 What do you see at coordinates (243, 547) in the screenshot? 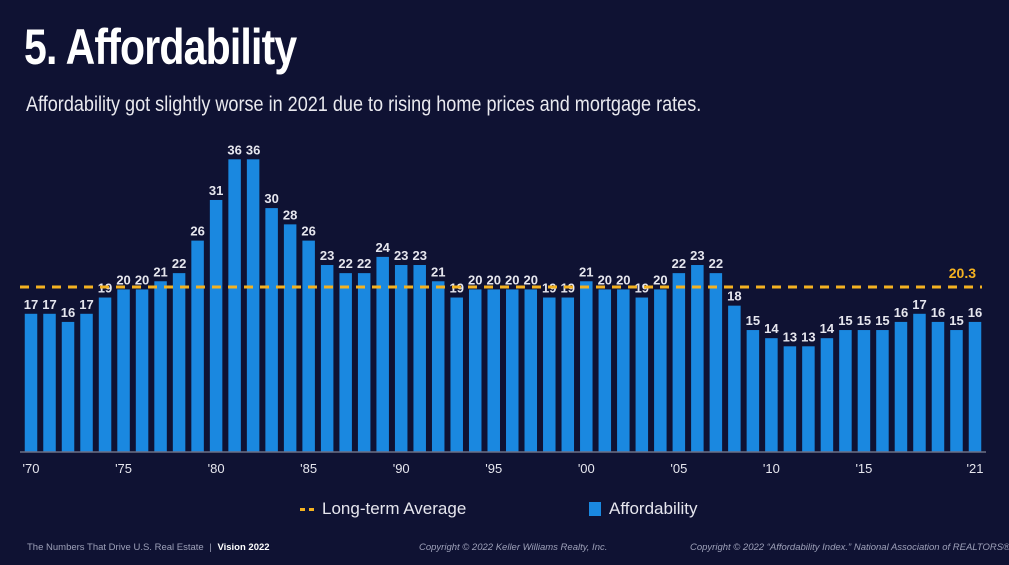
I see `footer-brand: Vision 2022` at bounding box center [243, 547].